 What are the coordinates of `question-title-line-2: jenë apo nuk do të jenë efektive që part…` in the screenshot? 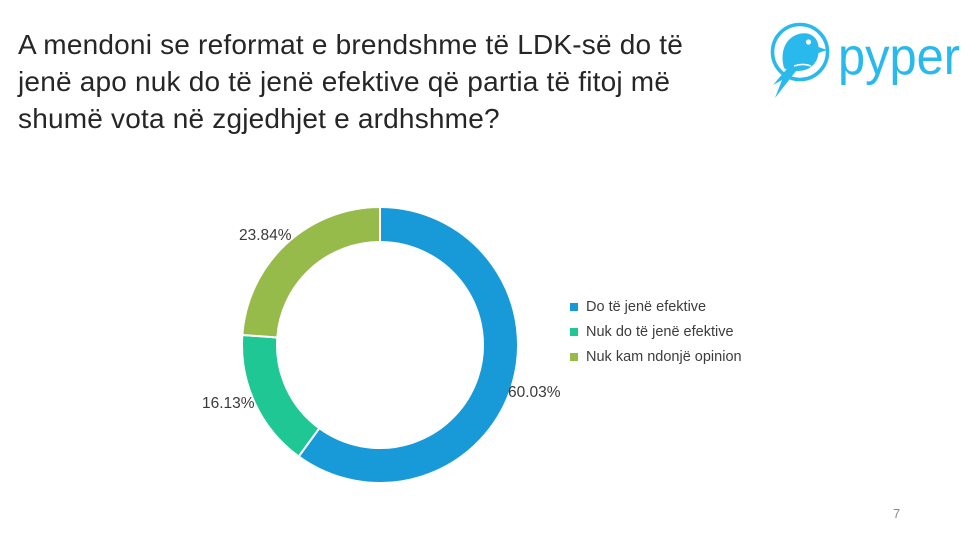 It's located at (344, 81).